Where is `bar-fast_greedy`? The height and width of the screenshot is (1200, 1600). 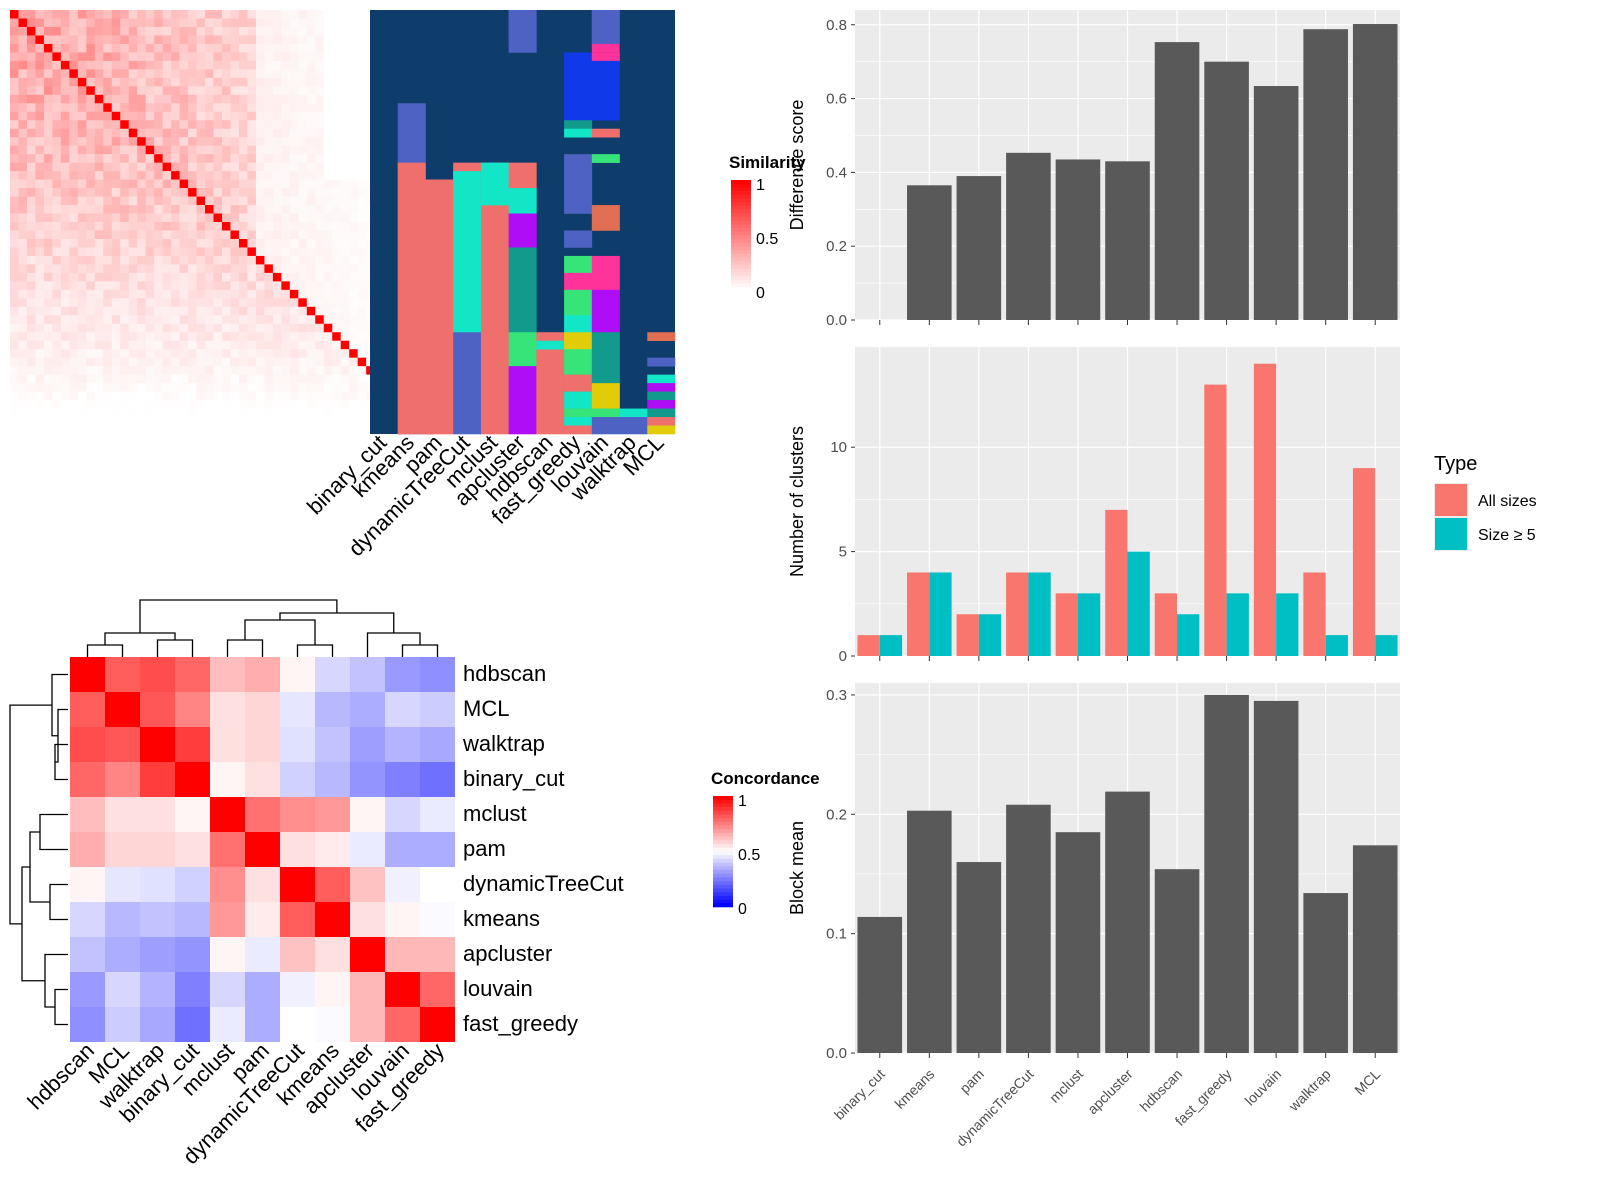
bar-fast_greedy is located at coordinates (1215, 520).